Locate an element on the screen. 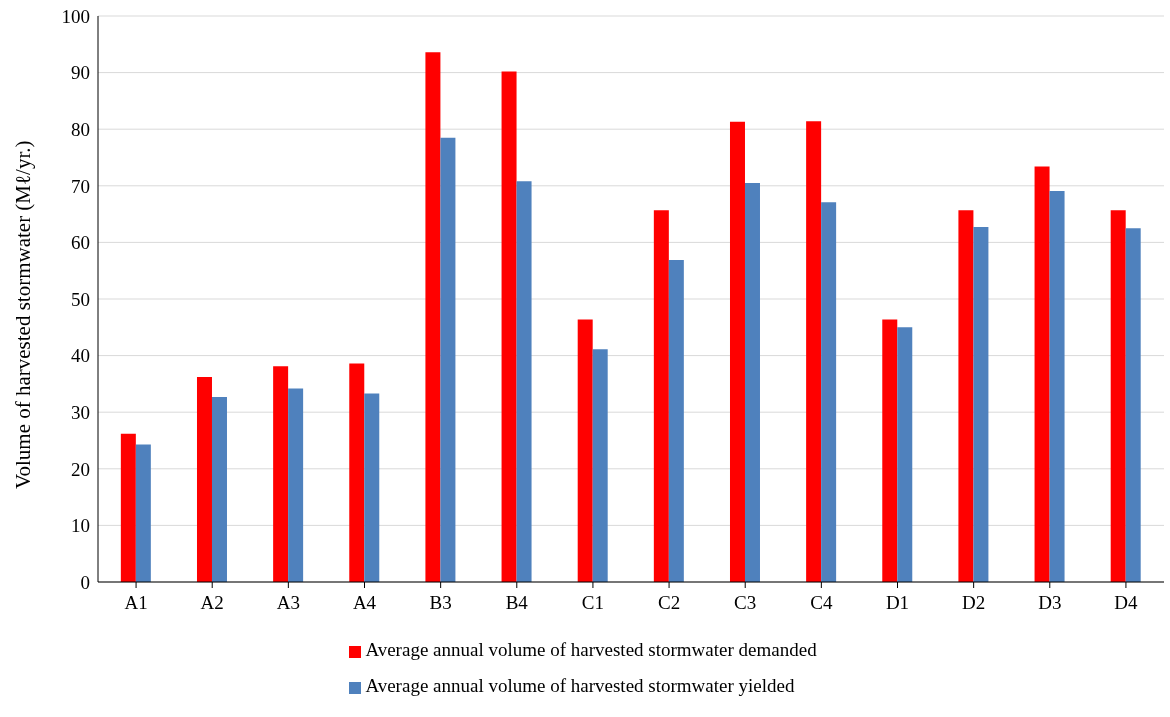 This screenshot has width=1170, height=717. y-tick-label: 70 is located at coordinates (80, 186).